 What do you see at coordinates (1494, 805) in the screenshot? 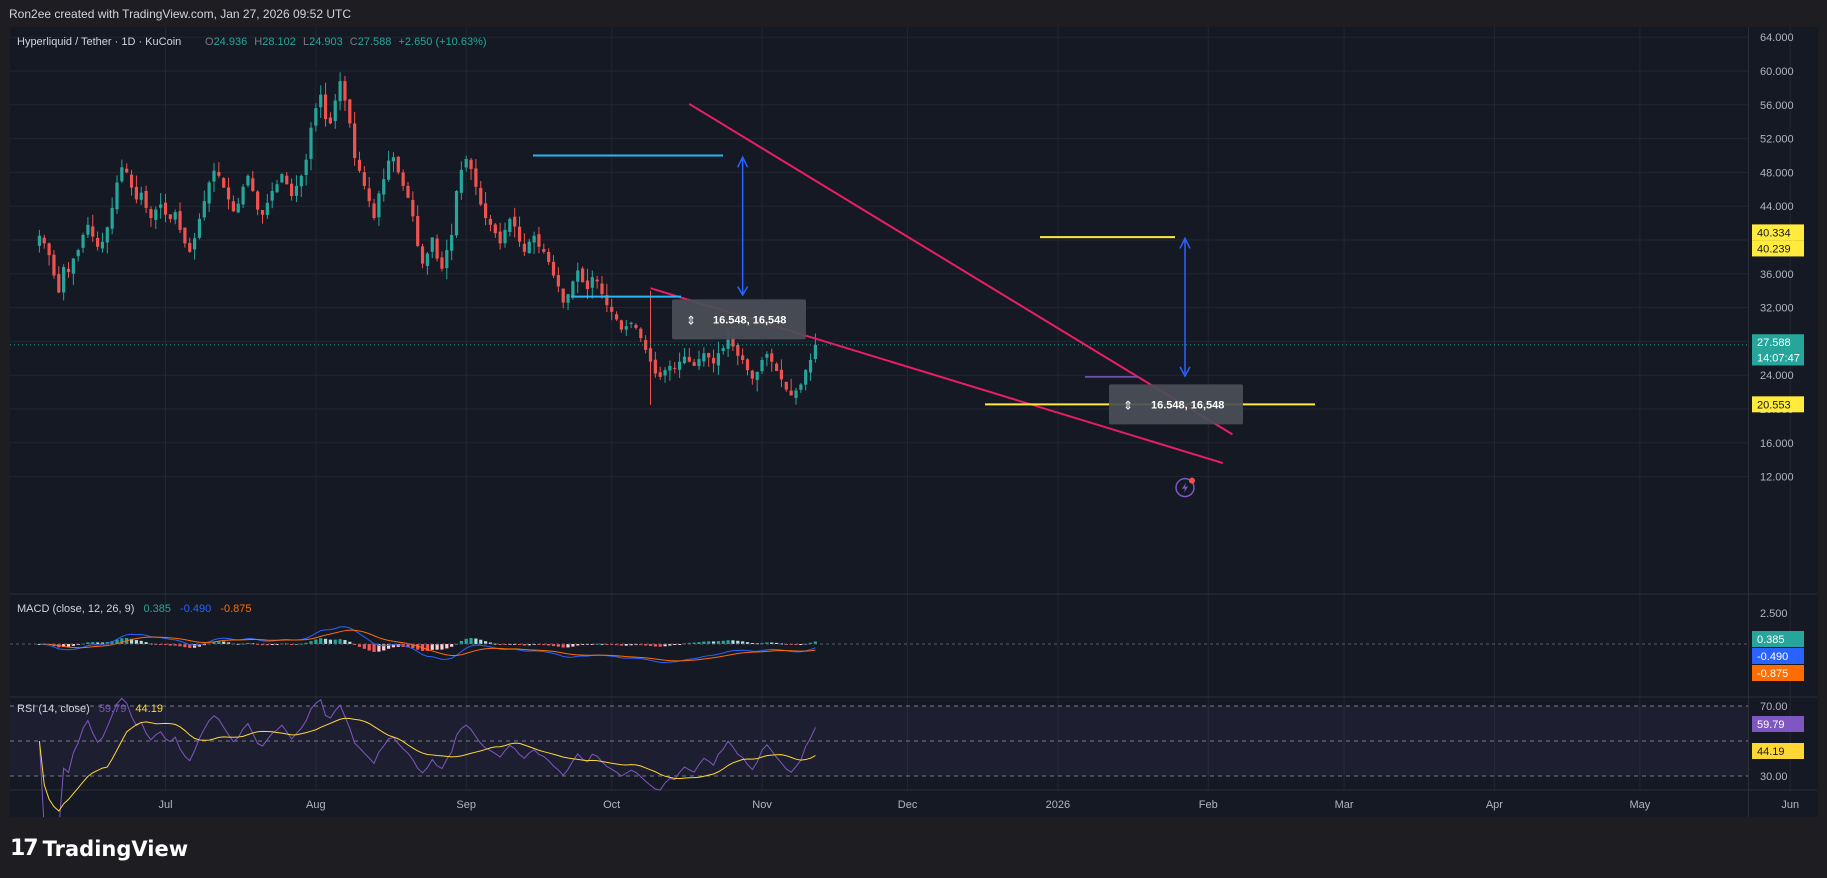
I see `x-tick-label: Apr` at bounding box center [1494, 805].